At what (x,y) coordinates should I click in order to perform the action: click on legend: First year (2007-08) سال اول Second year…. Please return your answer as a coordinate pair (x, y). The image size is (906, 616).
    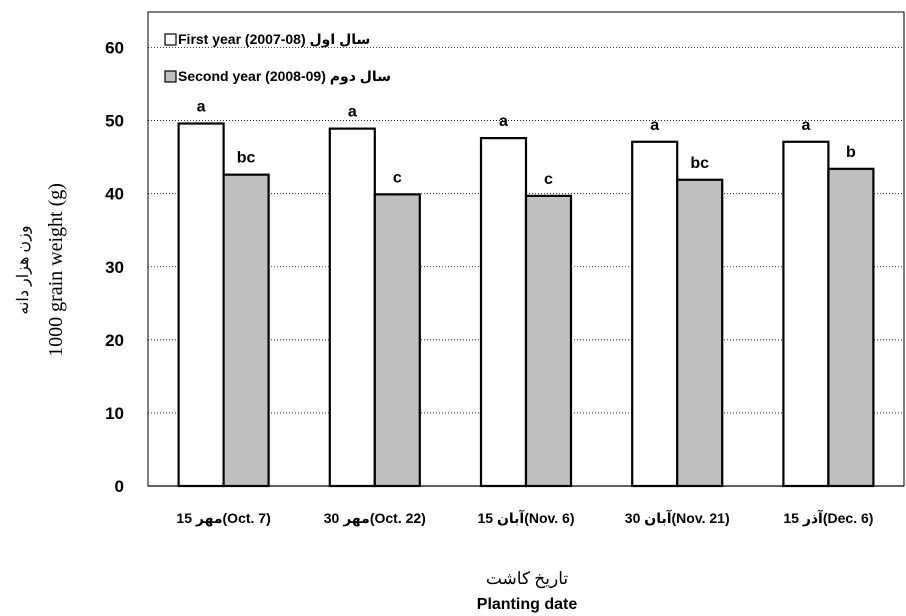
    Looking at the image, I should click on (277, 58).